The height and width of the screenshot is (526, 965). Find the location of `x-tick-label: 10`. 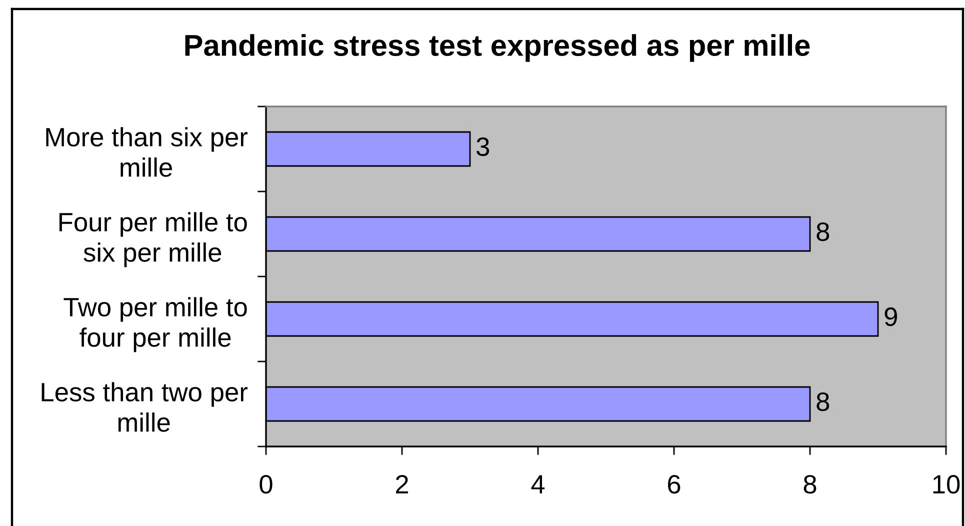

x-tick-label: 10 is located at coordinates (946, 484).